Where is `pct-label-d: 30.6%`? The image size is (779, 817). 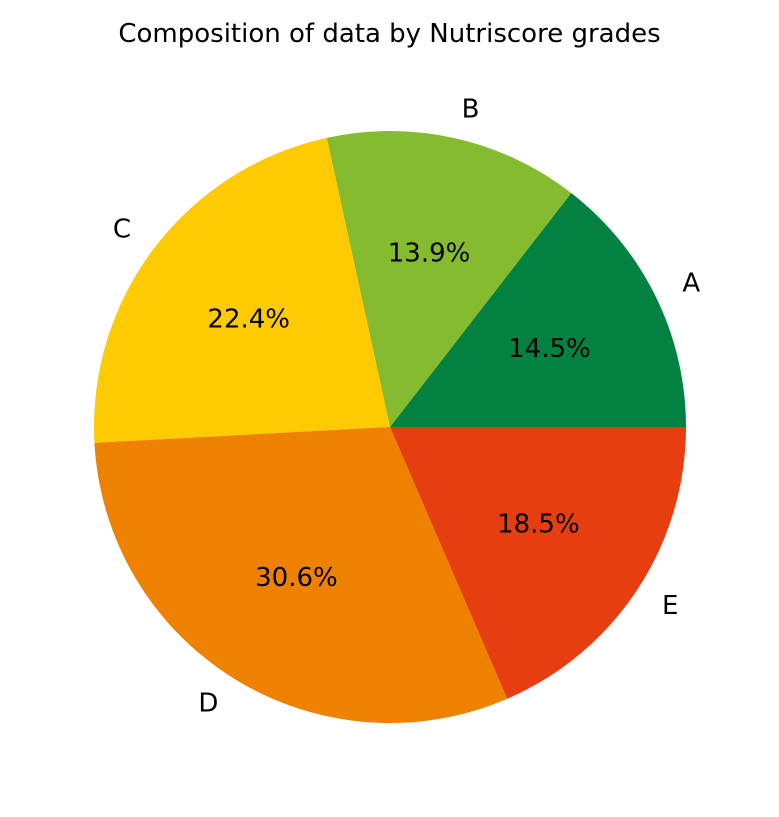 pct-label-d: 30.6% is located at coordinates (296, 578).